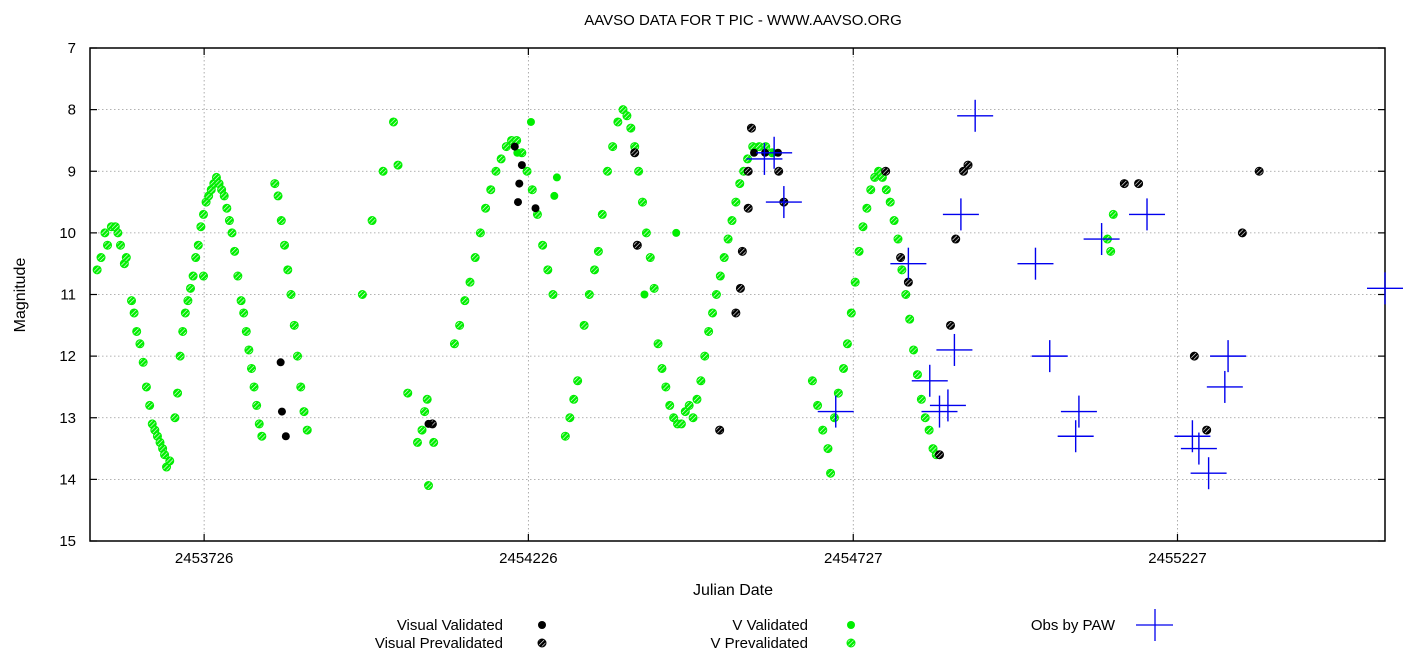 Image resolution: width=1407 pixels, height=653 pixels. I want to click on legend-marker-v-prevalidated, so click(851, 643).